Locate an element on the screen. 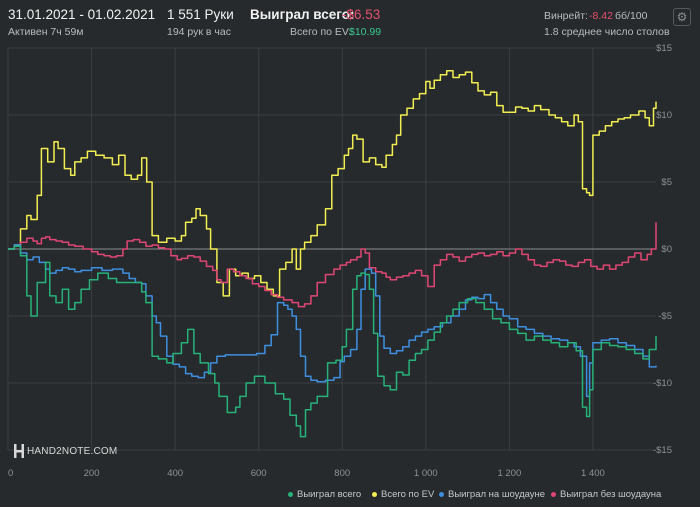  x-tick-label: 1 400 is located at coordinates (593, 473).